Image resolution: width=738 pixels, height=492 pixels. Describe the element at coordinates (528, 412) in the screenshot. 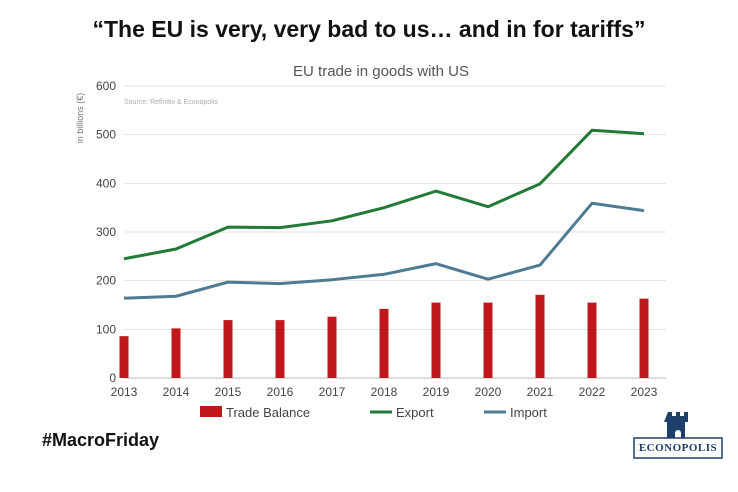

I see `legend-label: Import` at that location.